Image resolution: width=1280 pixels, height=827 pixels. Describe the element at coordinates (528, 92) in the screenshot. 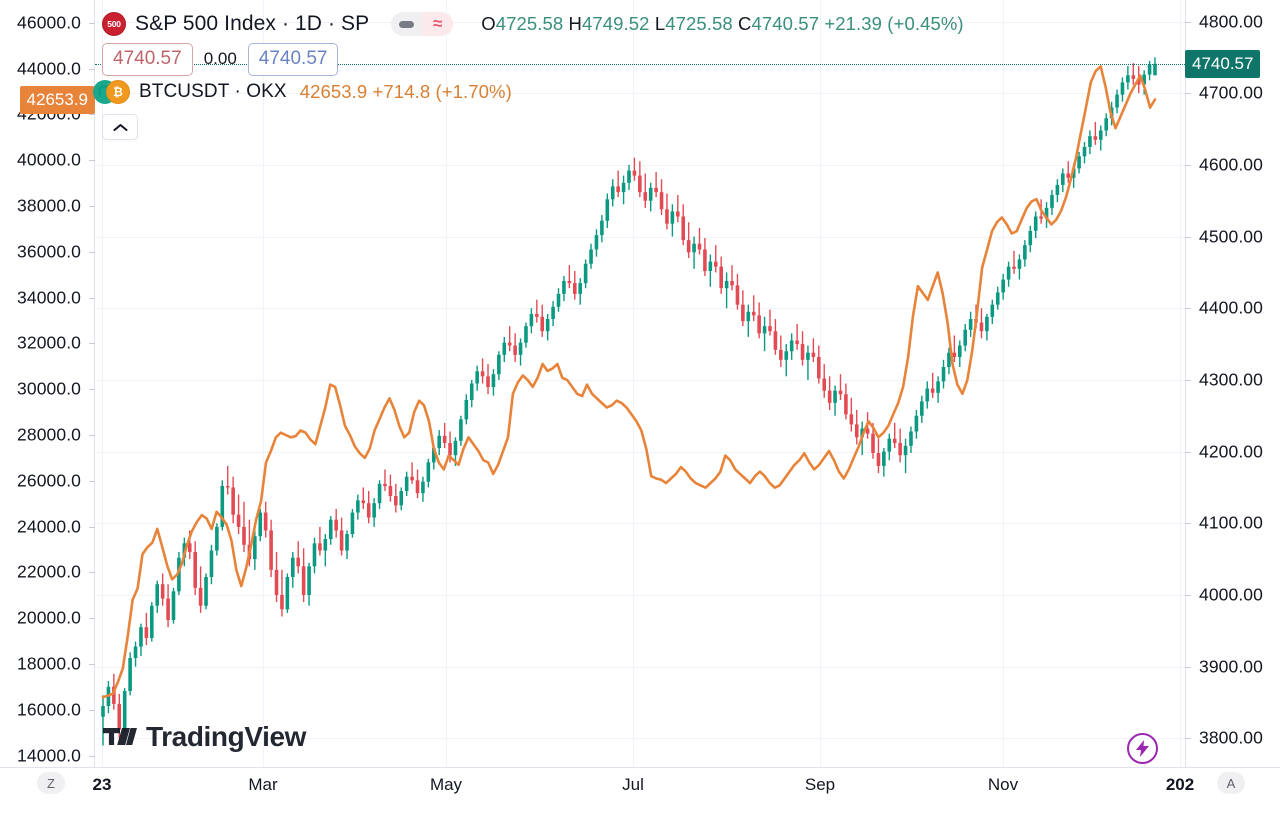

I see `legend-row-secondary: ₿ BTCUSDT · OKX 42653.9 +714.8 (+1.70%)` at that location.